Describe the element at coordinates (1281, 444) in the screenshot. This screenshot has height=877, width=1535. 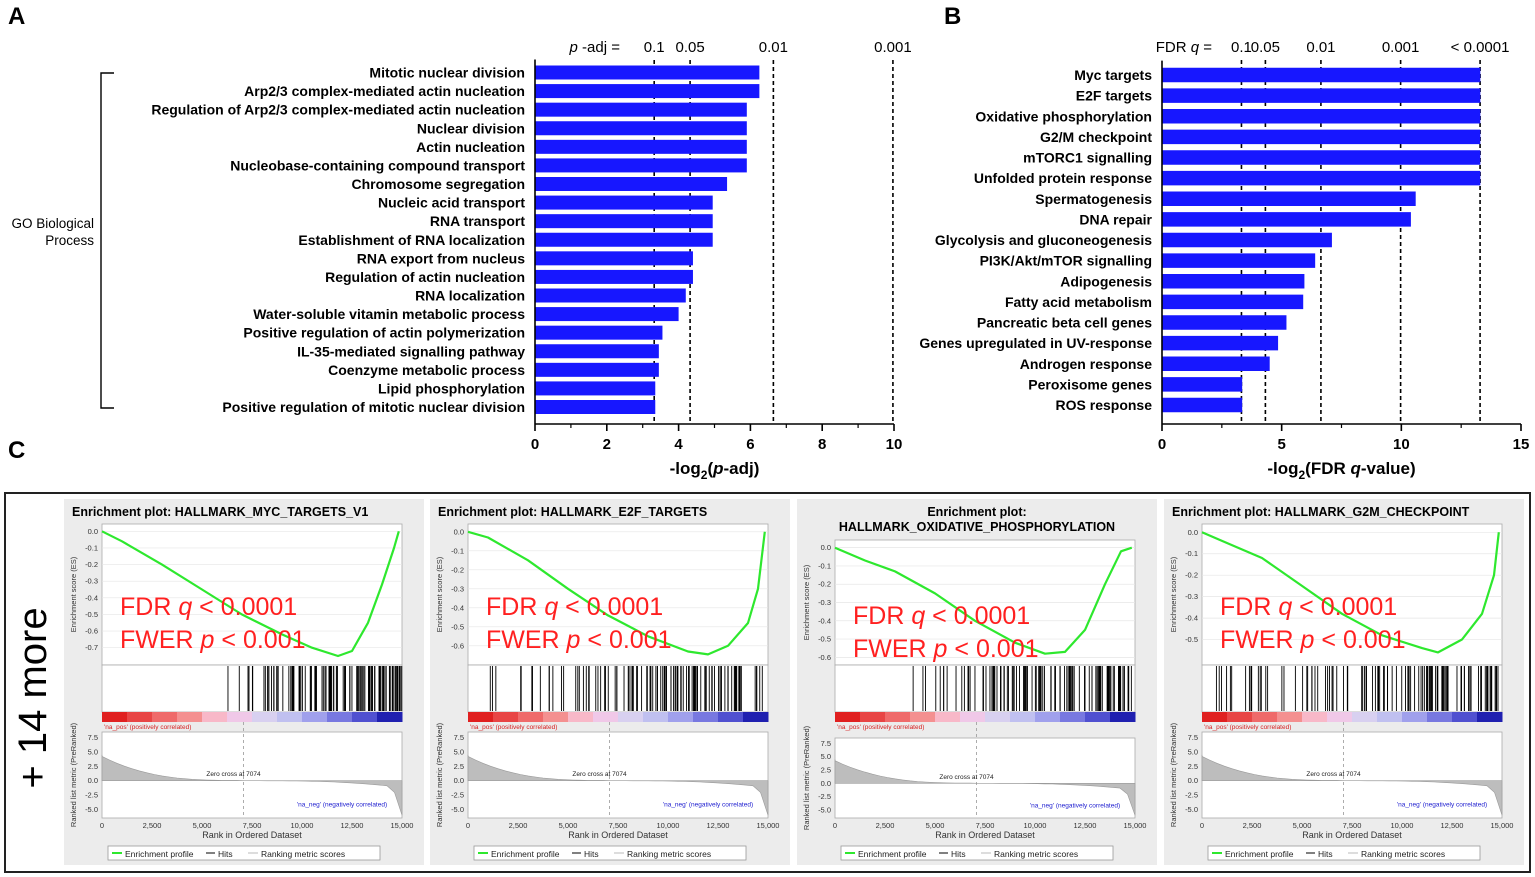
I see `x-tick-label: 5` at that location.